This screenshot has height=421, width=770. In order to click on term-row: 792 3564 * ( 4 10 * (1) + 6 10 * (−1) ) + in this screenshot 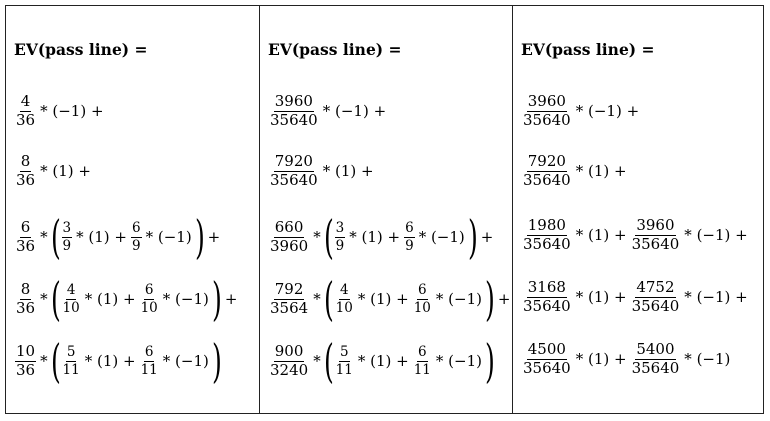, I will do `click(390, 299)`.